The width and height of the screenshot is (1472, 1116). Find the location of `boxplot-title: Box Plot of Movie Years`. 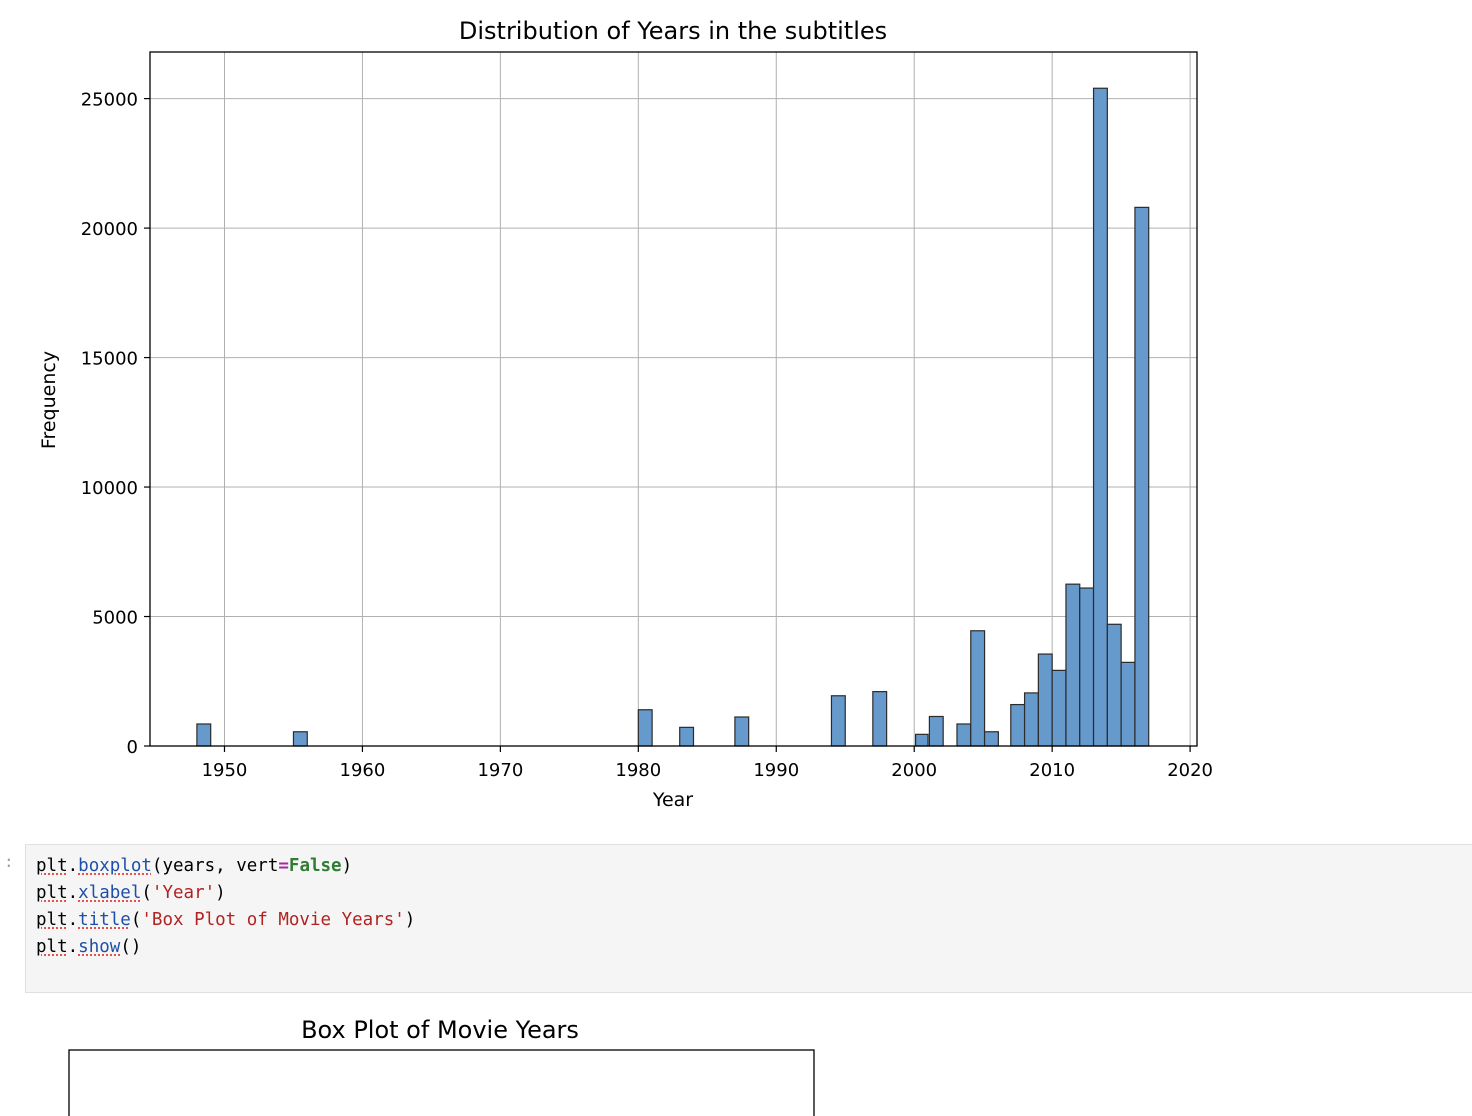

boxplot-title: Box Plot of Movie Years is located at coordinates (440, 1030).